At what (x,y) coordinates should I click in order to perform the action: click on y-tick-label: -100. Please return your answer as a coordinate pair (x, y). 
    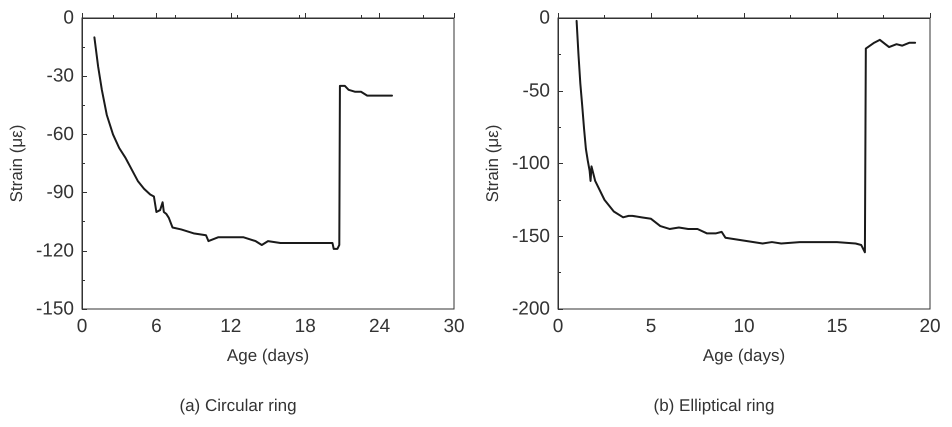
    Looking at the image, I should click on (531, 163).